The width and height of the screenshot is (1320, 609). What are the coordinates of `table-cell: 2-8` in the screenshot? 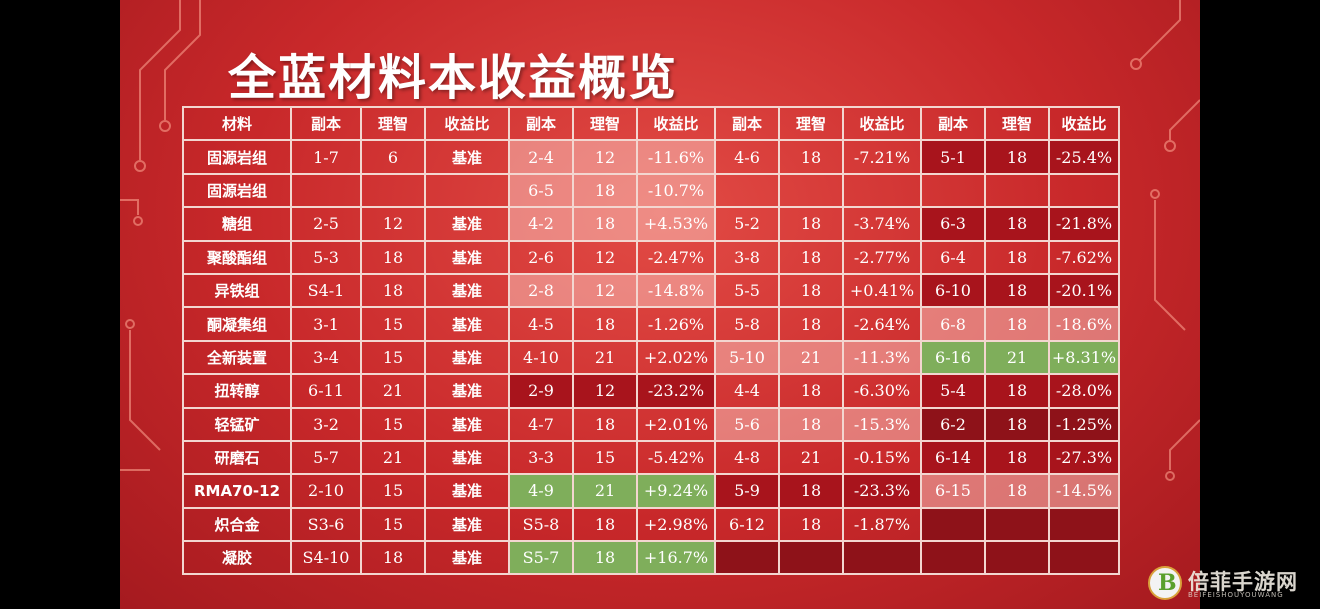 It's located at (541, 290).